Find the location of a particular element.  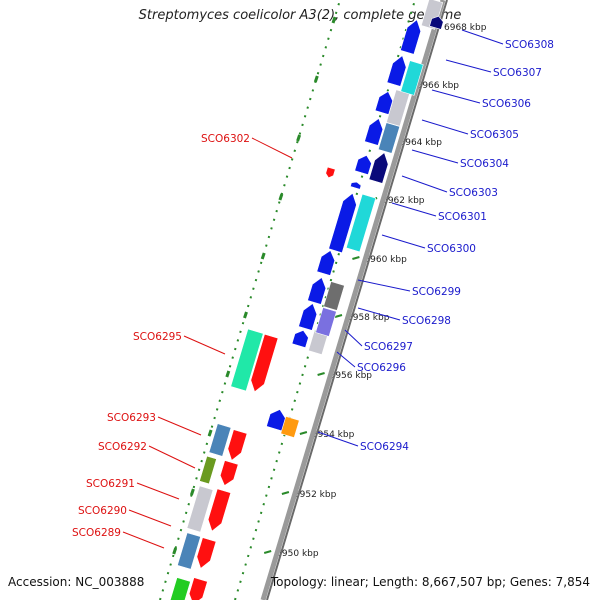

gene-sco6290b-arrow is located at coordinates (206, 553).